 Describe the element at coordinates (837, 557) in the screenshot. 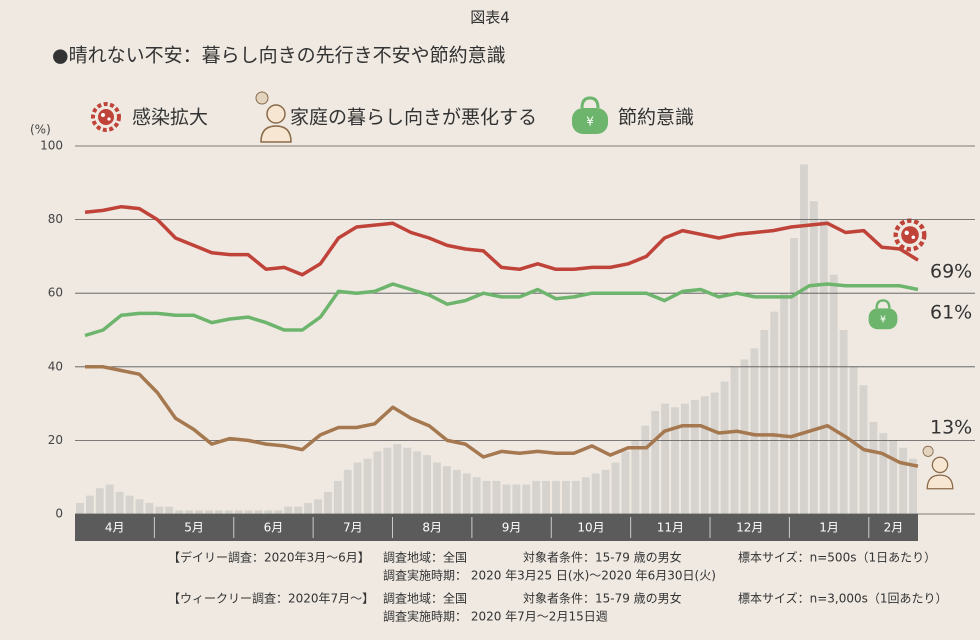

I see `footnote: 標本サイズ：n=500s（1日あたり）` at that location.